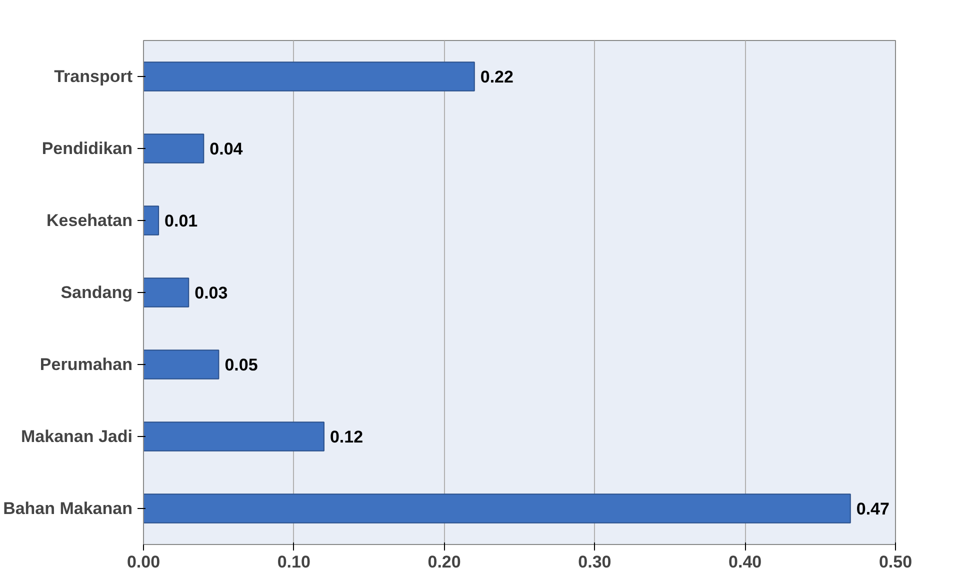  I want to click on y-tick-label: Transport, so click(93, 76).